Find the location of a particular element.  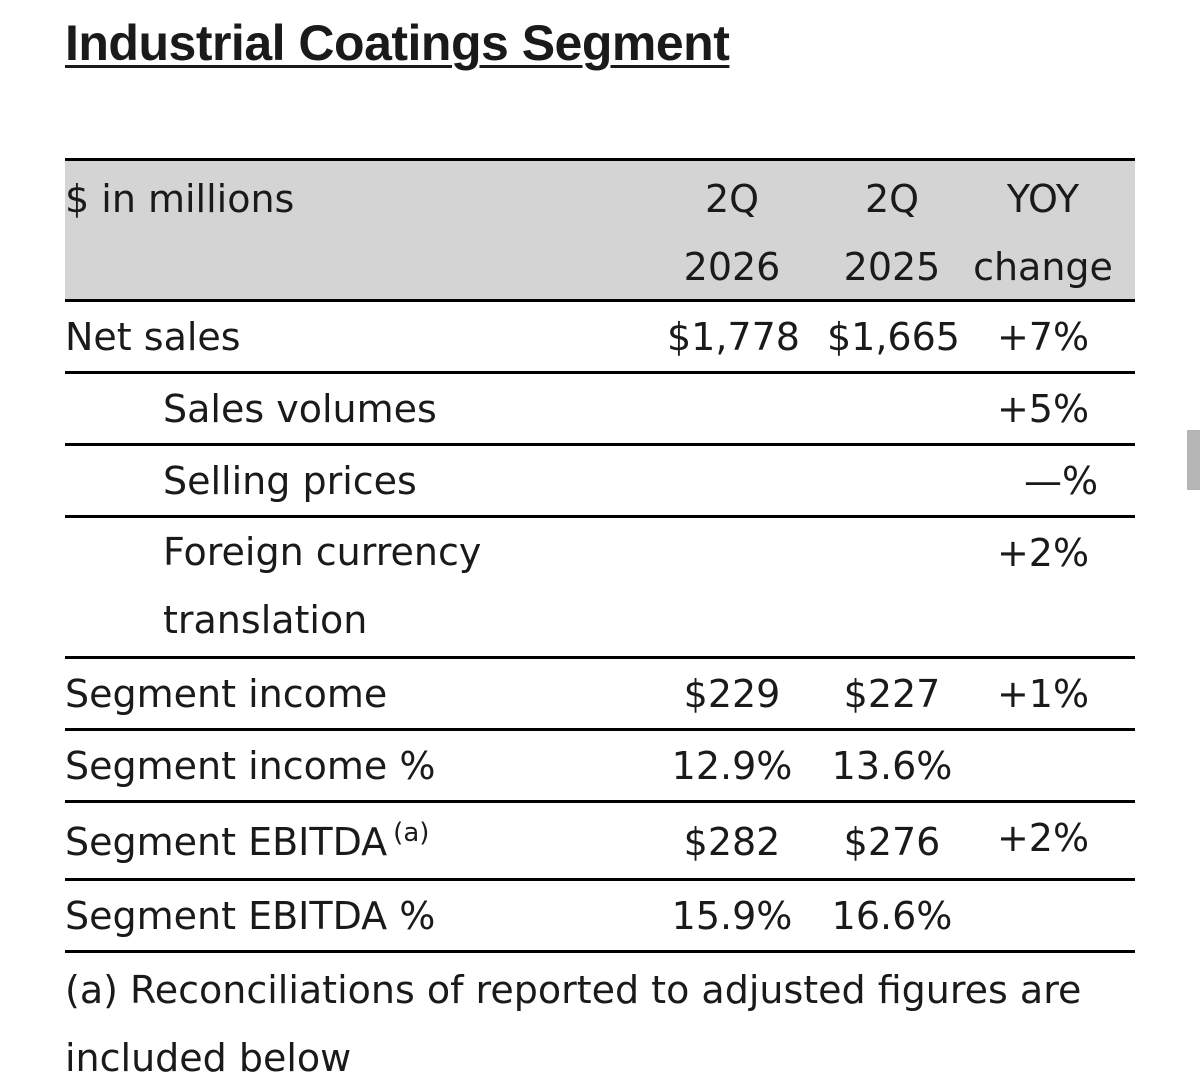

row-label: Segment EBITDA (a) is located at coordinates (247, 841).